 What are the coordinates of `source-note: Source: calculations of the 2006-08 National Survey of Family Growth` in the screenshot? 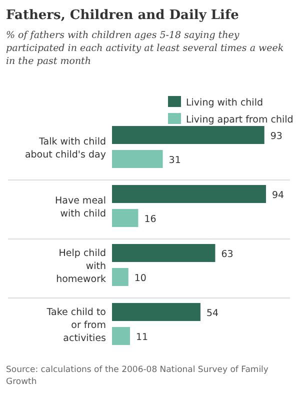 It's located at (137, 376).